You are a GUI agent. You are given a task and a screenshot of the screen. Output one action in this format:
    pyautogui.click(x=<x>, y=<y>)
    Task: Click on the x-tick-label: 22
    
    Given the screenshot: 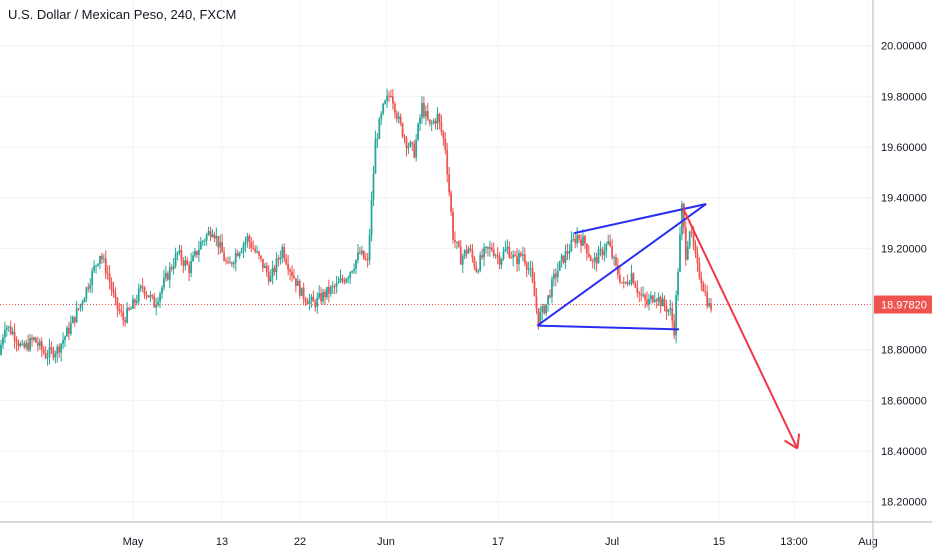 What is the action you would take?
    pyautogui.click(x=300, y=542)
    